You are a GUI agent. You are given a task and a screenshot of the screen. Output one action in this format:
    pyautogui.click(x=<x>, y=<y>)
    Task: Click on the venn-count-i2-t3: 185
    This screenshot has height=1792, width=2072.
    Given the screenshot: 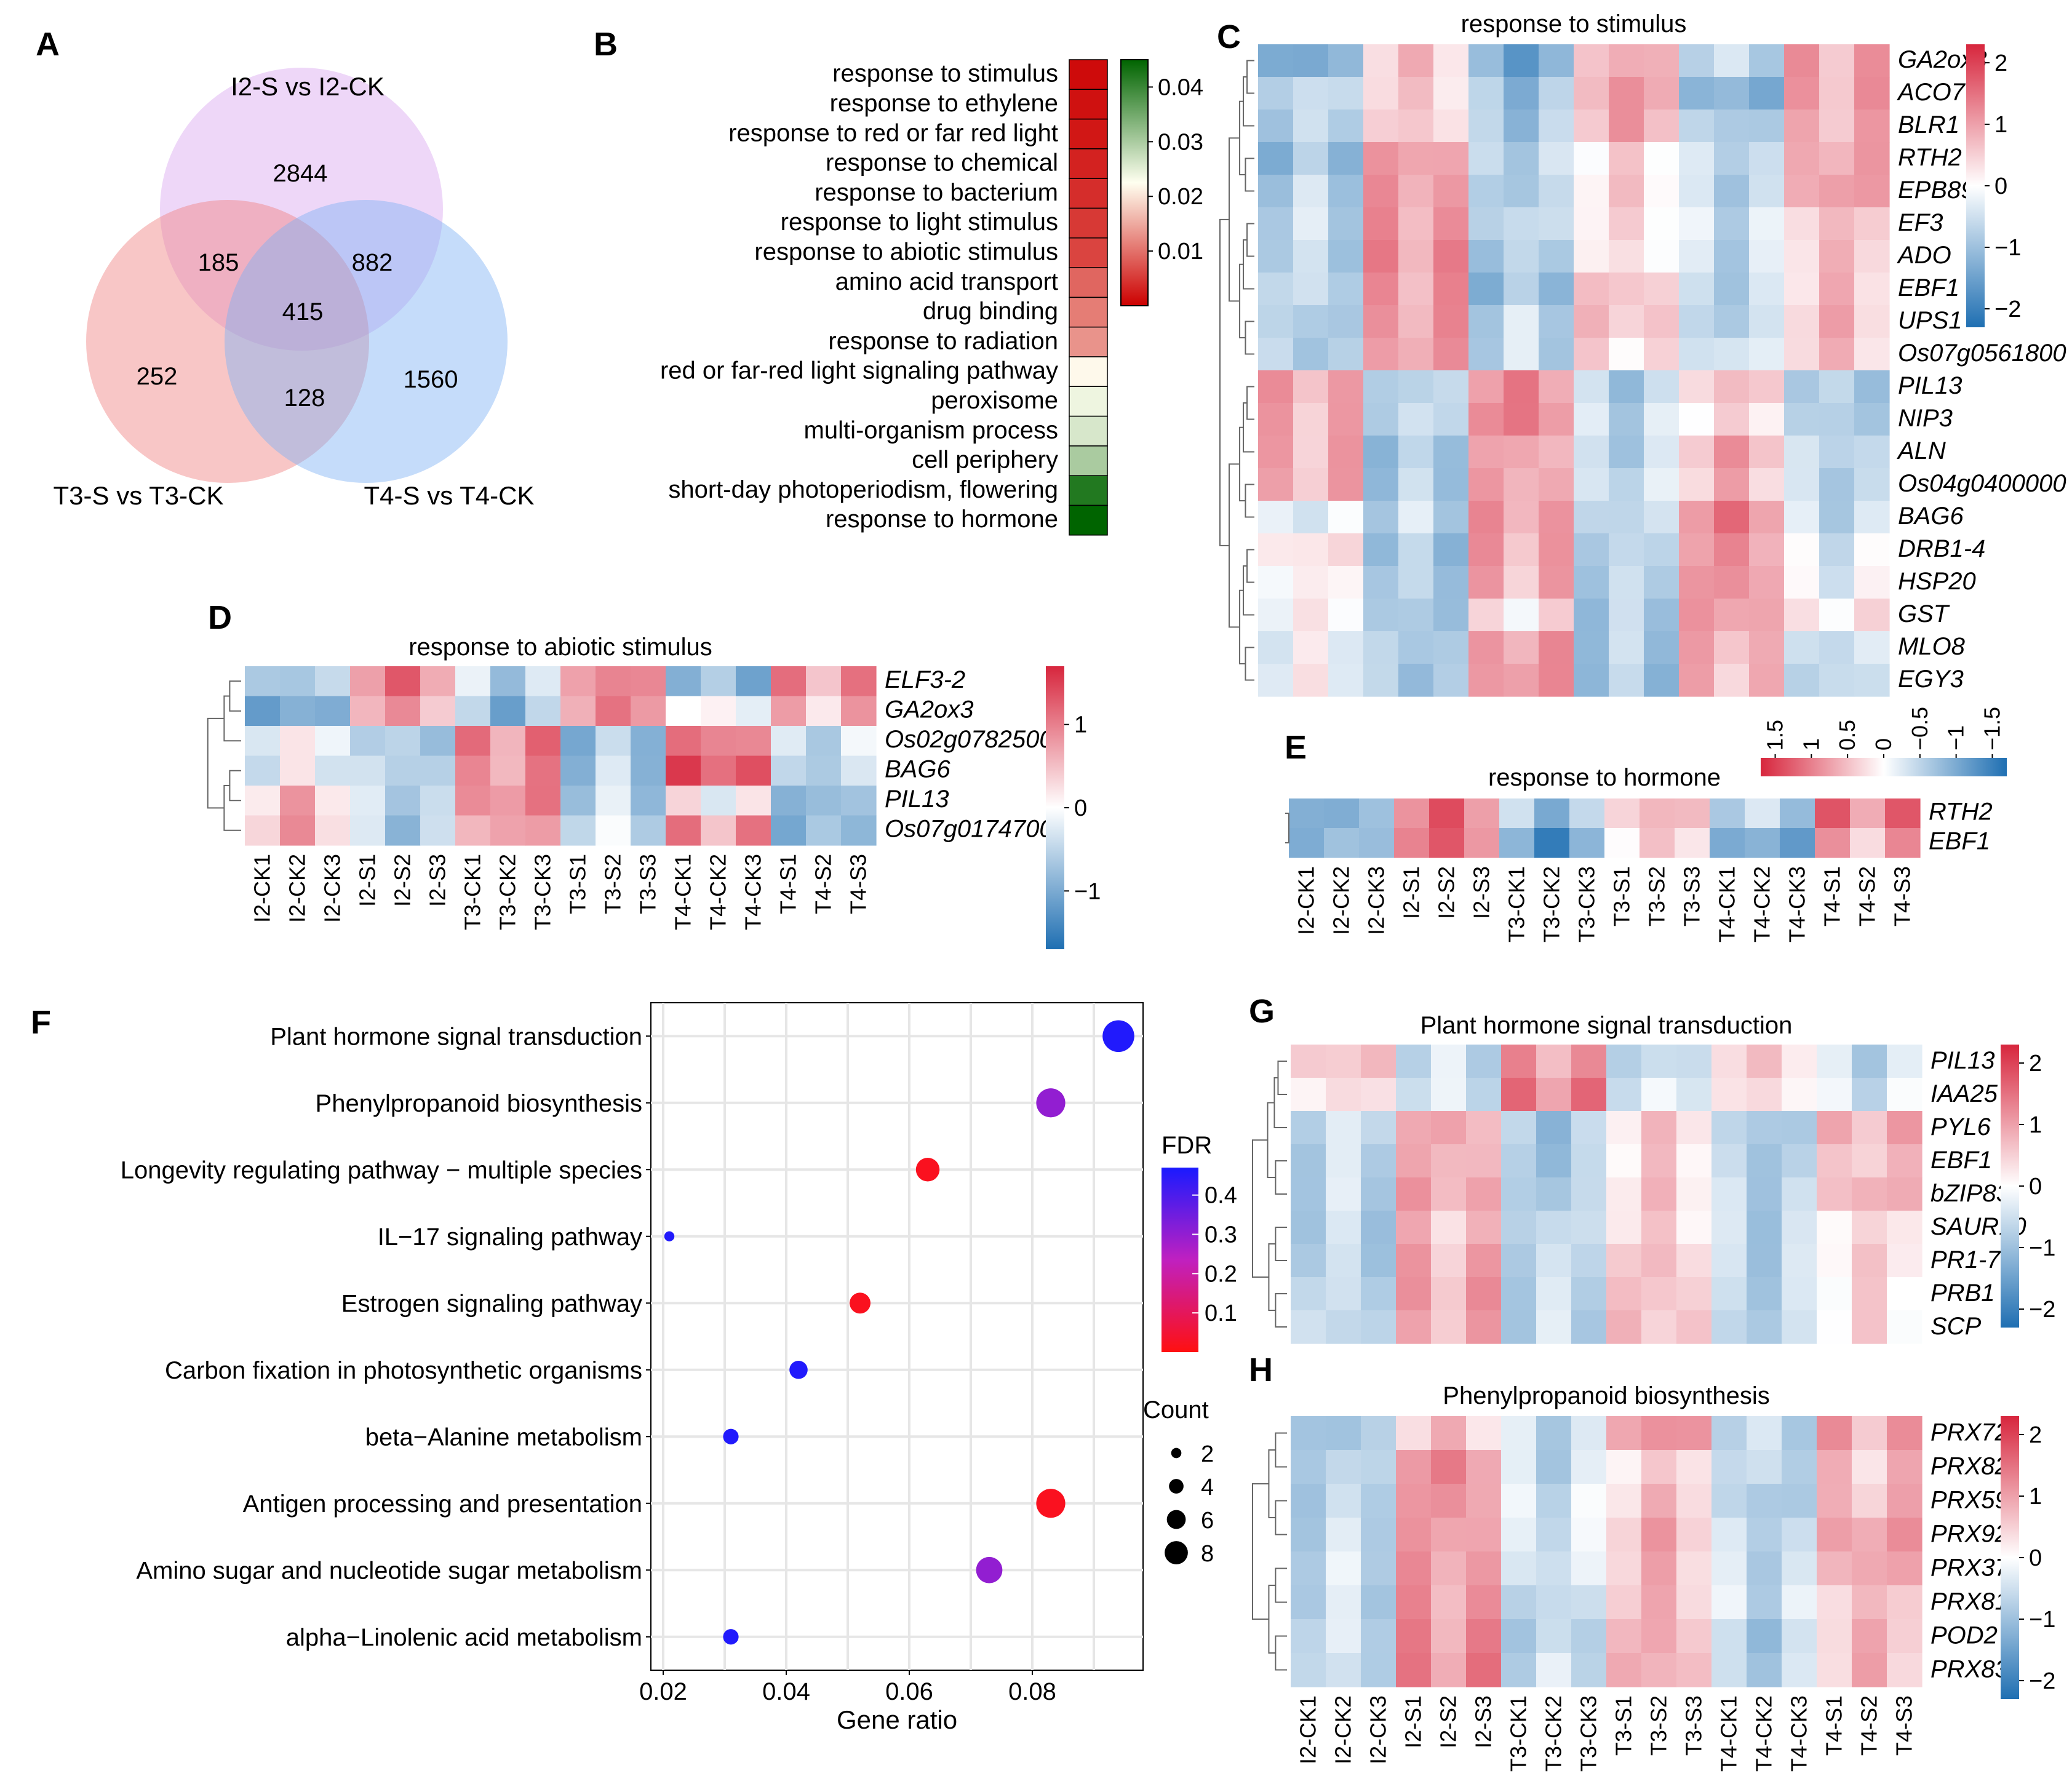 What is the action you would take?
    pyautogui.click(x=219, y=262)
    